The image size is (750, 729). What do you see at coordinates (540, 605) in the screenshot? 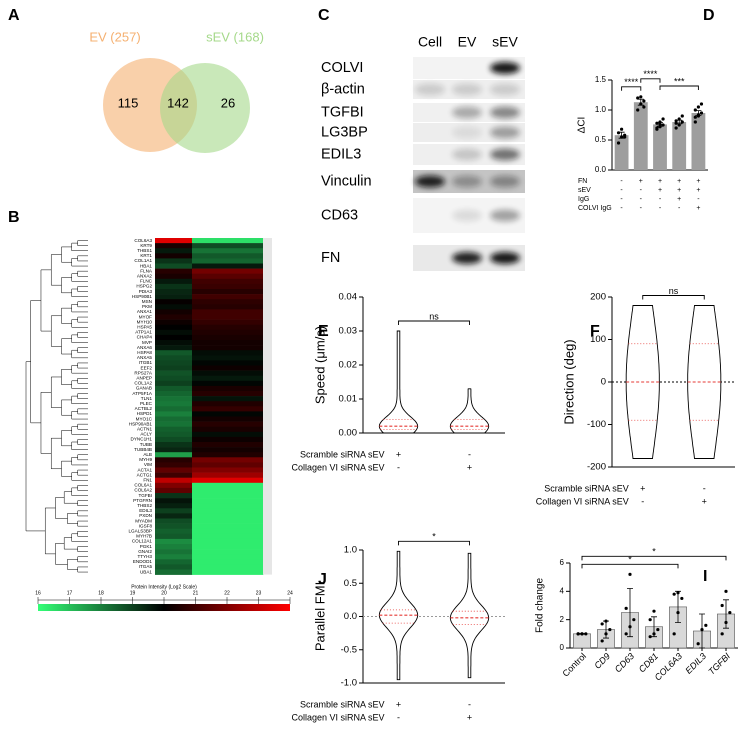
I see `y-axis-label: Fold change` at bounding box center [540, 605].